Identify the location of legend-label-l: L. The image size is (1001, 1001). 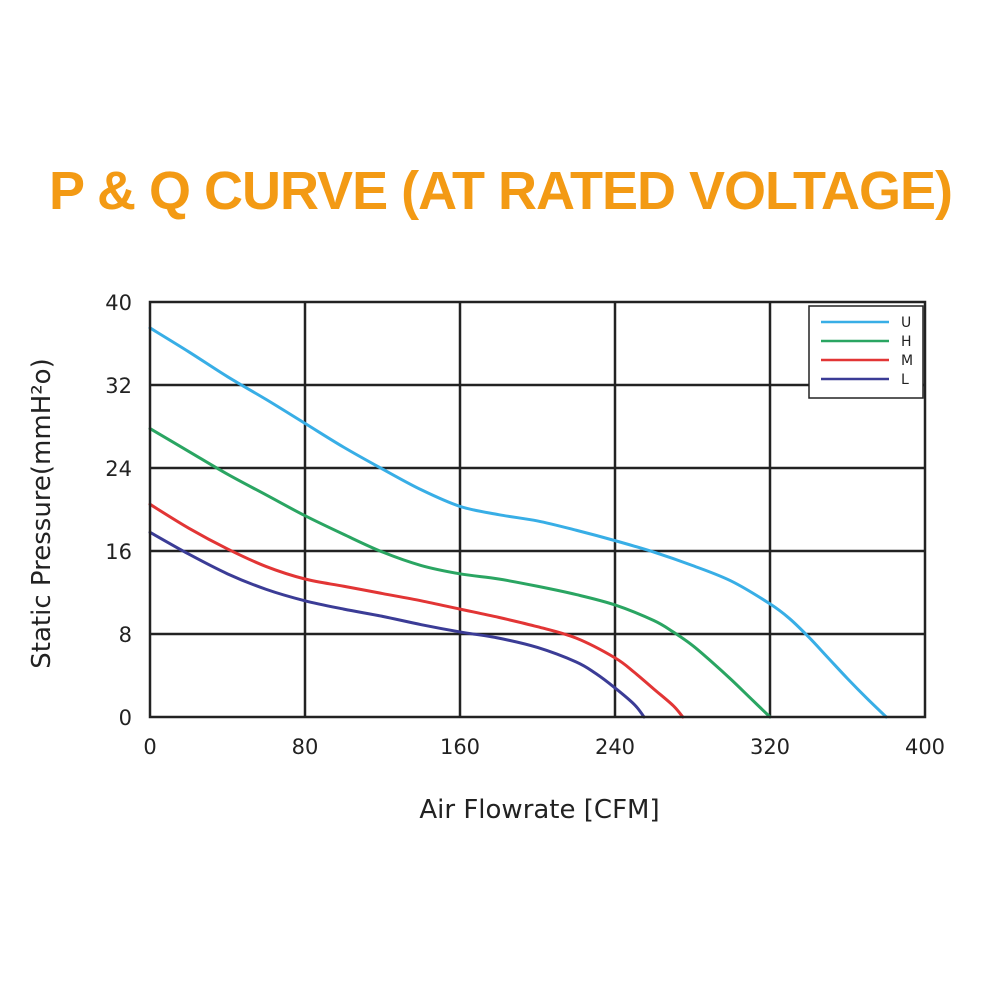
(905, 380).